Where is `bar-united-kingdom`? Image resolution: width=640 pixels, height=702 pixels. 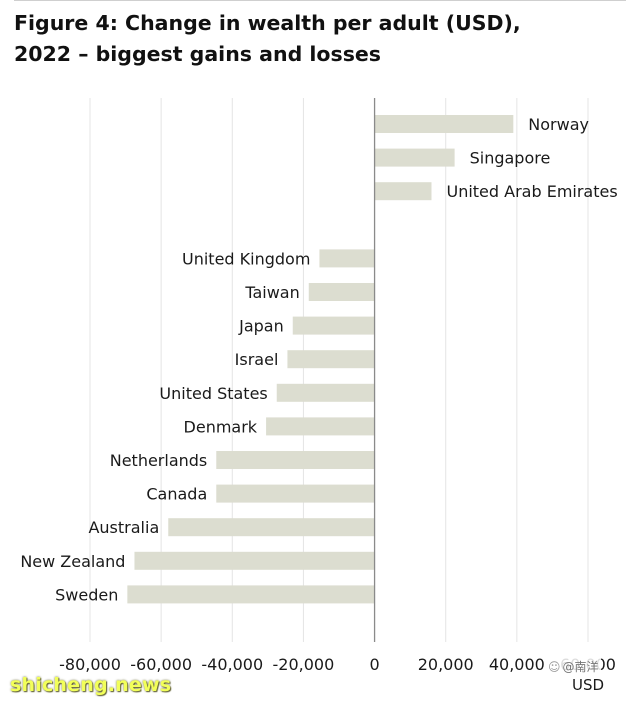
bar-united-kingdom is located at coordinates (347, 258).